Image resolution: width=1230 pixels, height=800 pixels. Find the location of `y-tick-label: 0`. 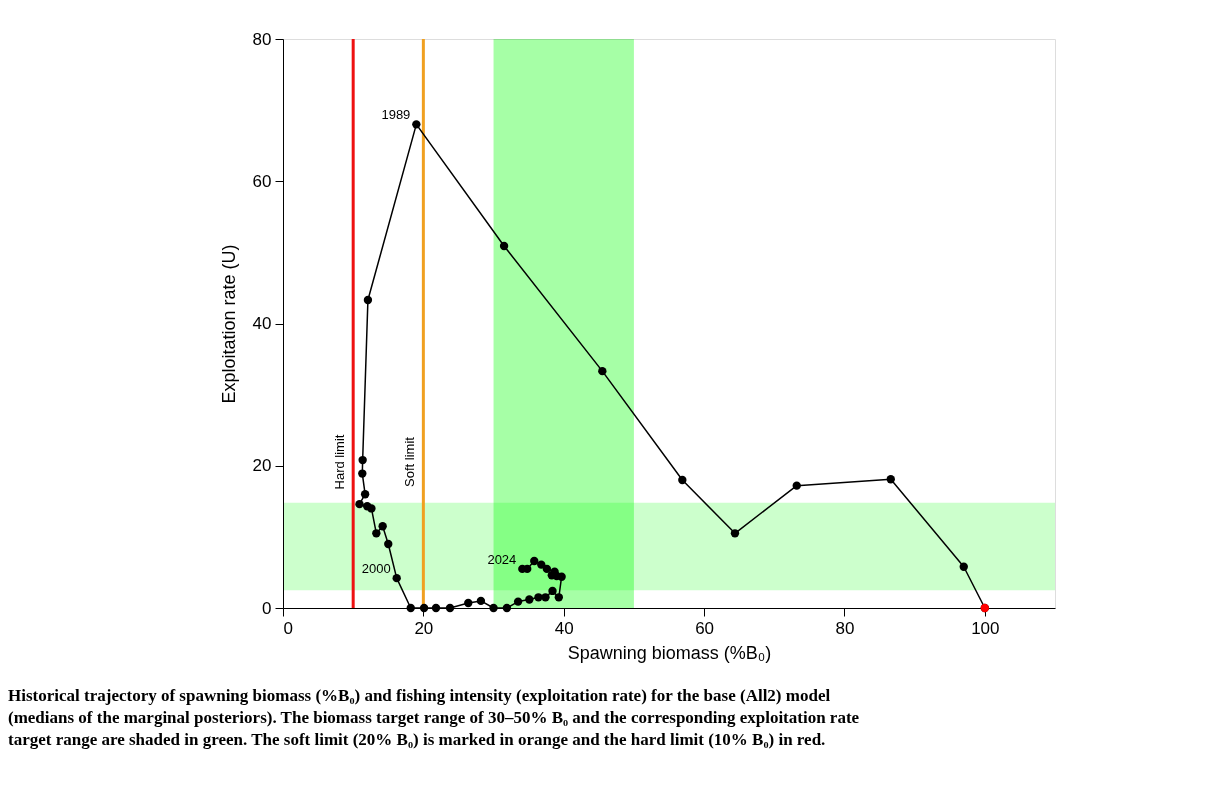

y-tick-label: 0 is located at coordinates (267, 608).